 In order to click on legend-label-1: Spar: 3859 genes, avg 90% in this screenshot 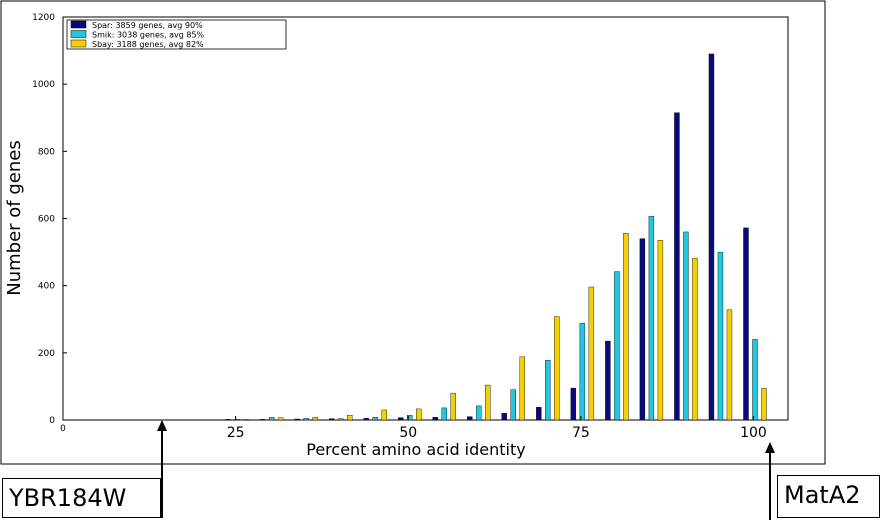, I will do `click(147, 25)`.